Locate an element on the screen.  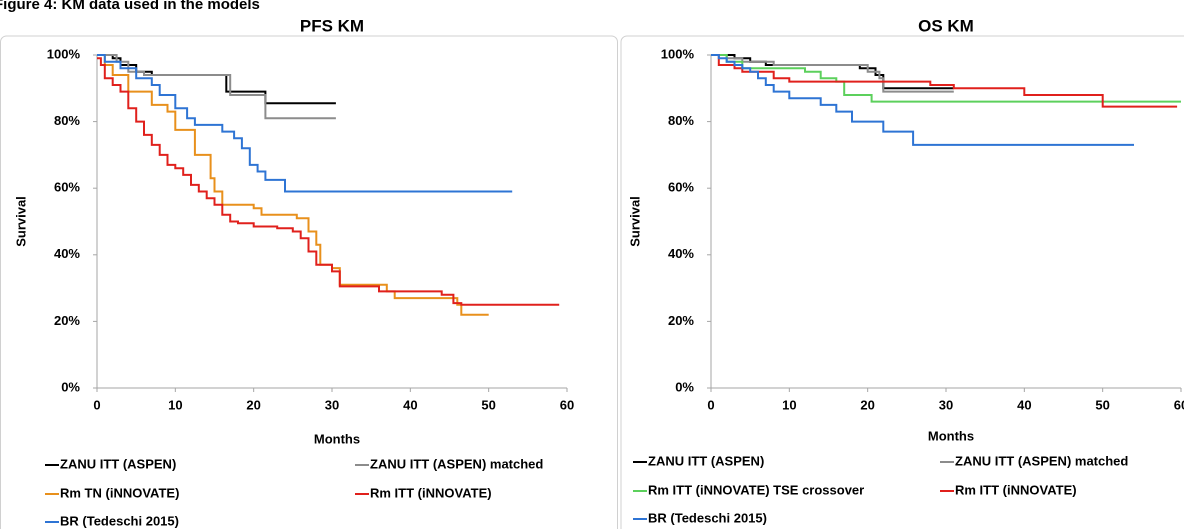
chart-title: PFS KM is located at coordinates (332, 25).